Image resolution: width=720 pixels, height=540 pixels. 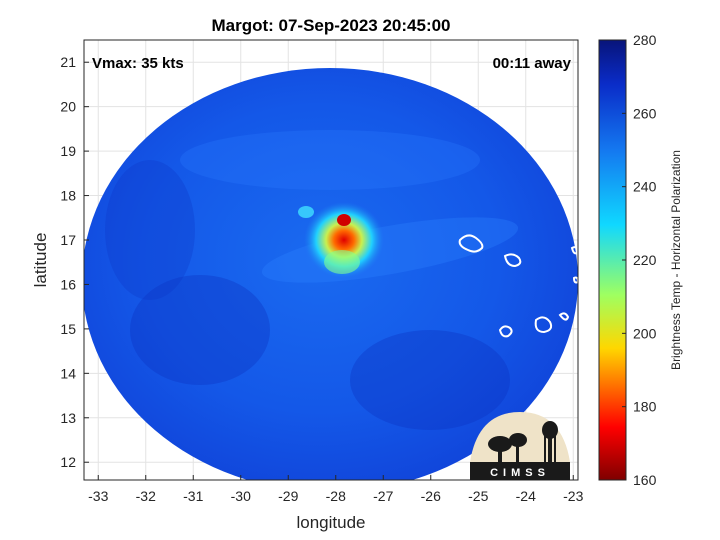 What do you see at coordinates (68, 151) in the screenshot?
I see `y-tick-label: 19` at bounding box center [68, 151].